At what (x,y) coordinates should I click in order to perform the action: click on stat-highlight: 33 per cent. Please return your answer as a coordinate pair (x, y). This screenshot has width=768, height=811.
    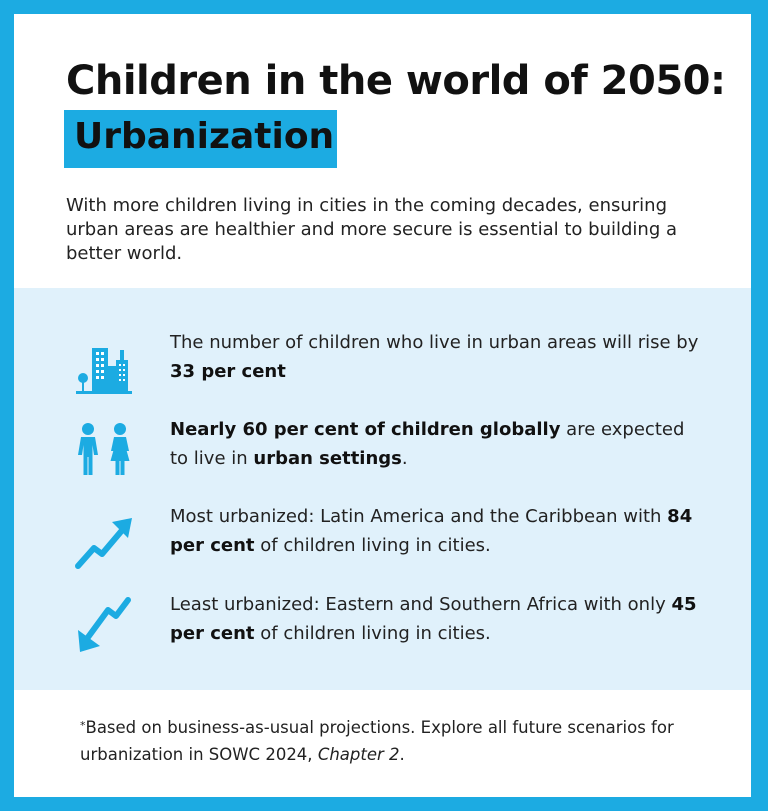
    Looking at the image, I should click on (228, 371).